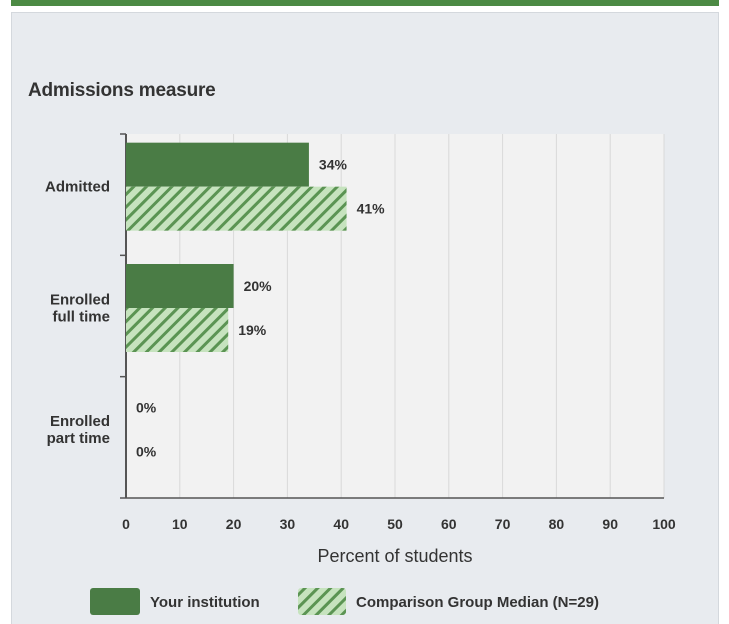 The width and height of the screenshot is (729, 624). I want to click on chart-title: Admissions measure, so click(122, 90).